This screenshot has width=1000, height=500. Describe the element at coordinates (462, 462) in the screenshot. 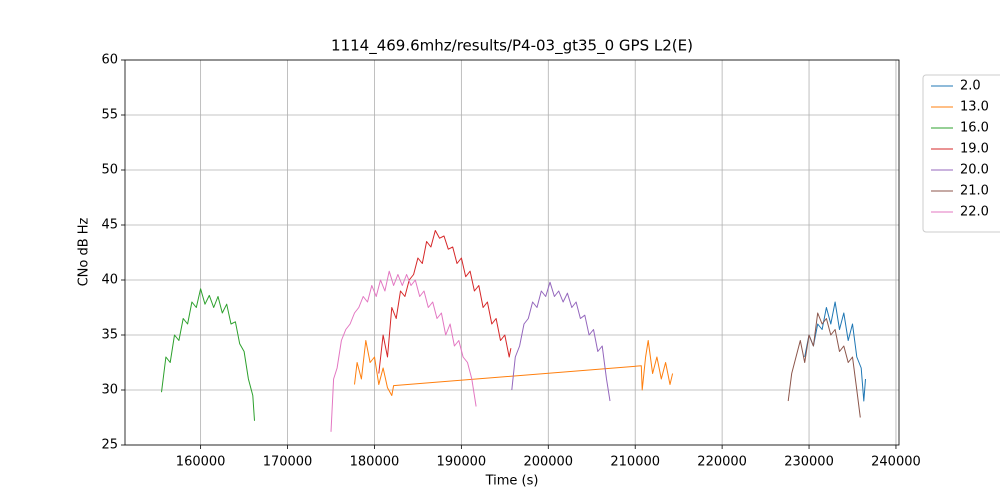

I see `x-tick-label: 190000` at that location.